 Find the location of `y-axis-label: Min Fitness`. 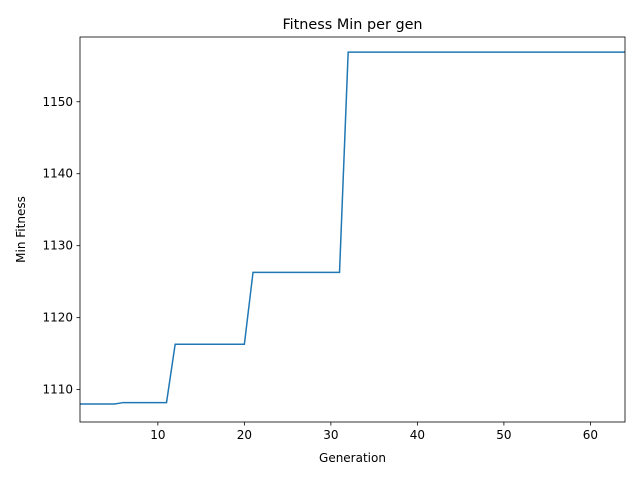

y-axis-label: Min Fitness is located at coordinates (21, 229).